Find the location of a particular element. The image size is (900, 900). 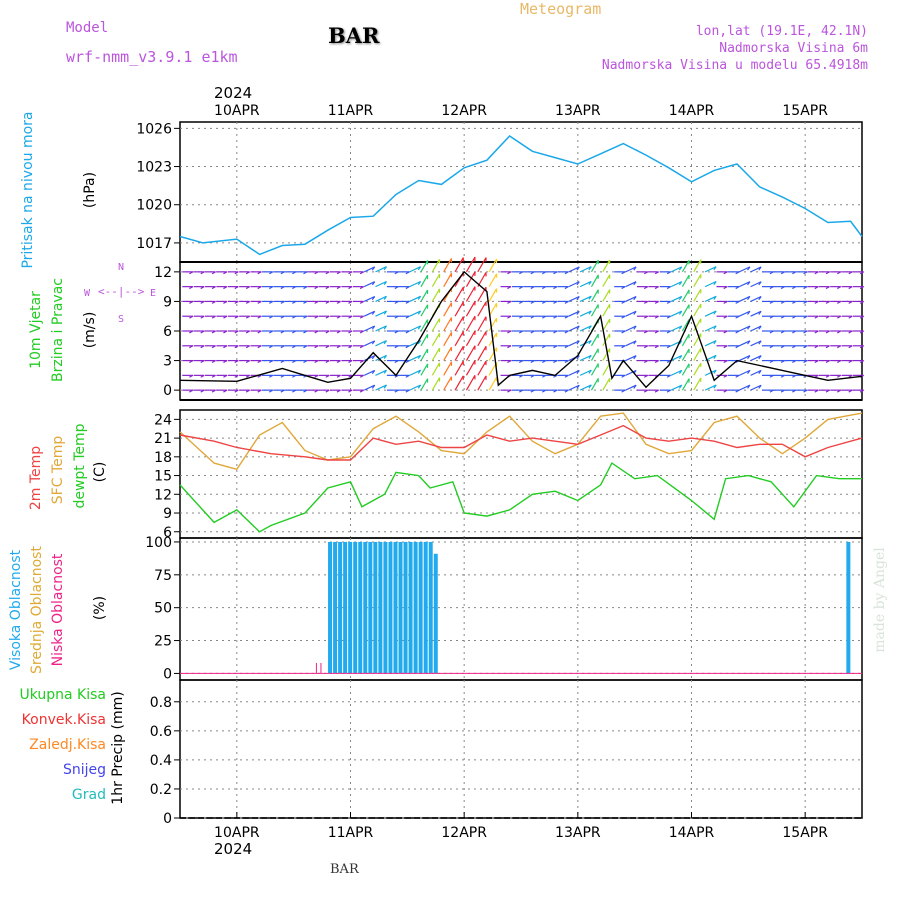

elevation-label: Nadmorska Visina 6m is located at coordinates (793, 48).